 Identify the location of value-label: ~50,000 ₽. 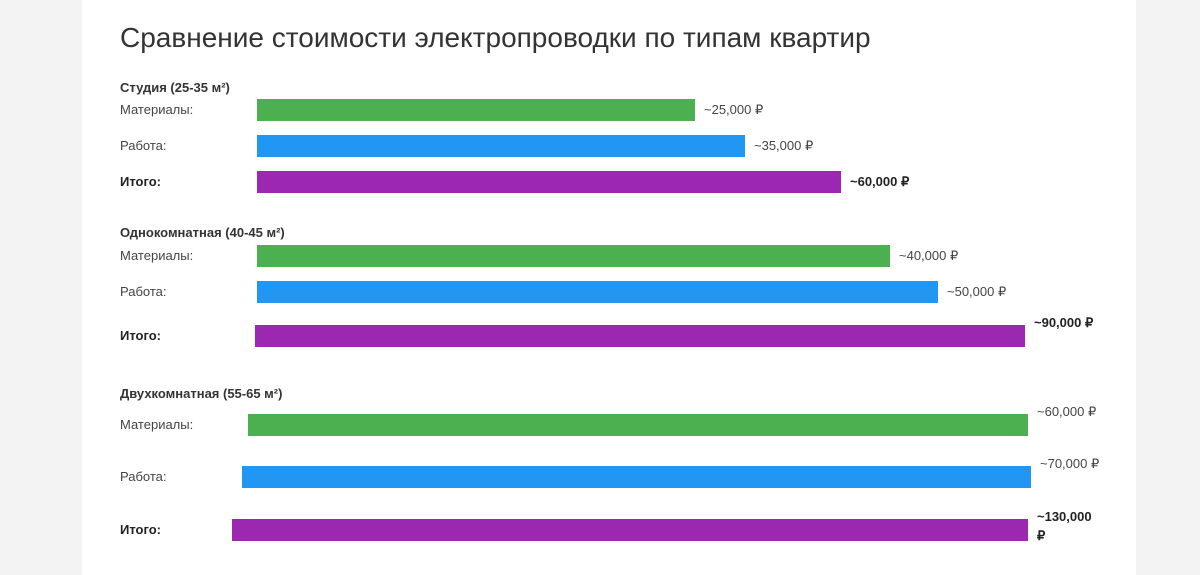
(977, 291).